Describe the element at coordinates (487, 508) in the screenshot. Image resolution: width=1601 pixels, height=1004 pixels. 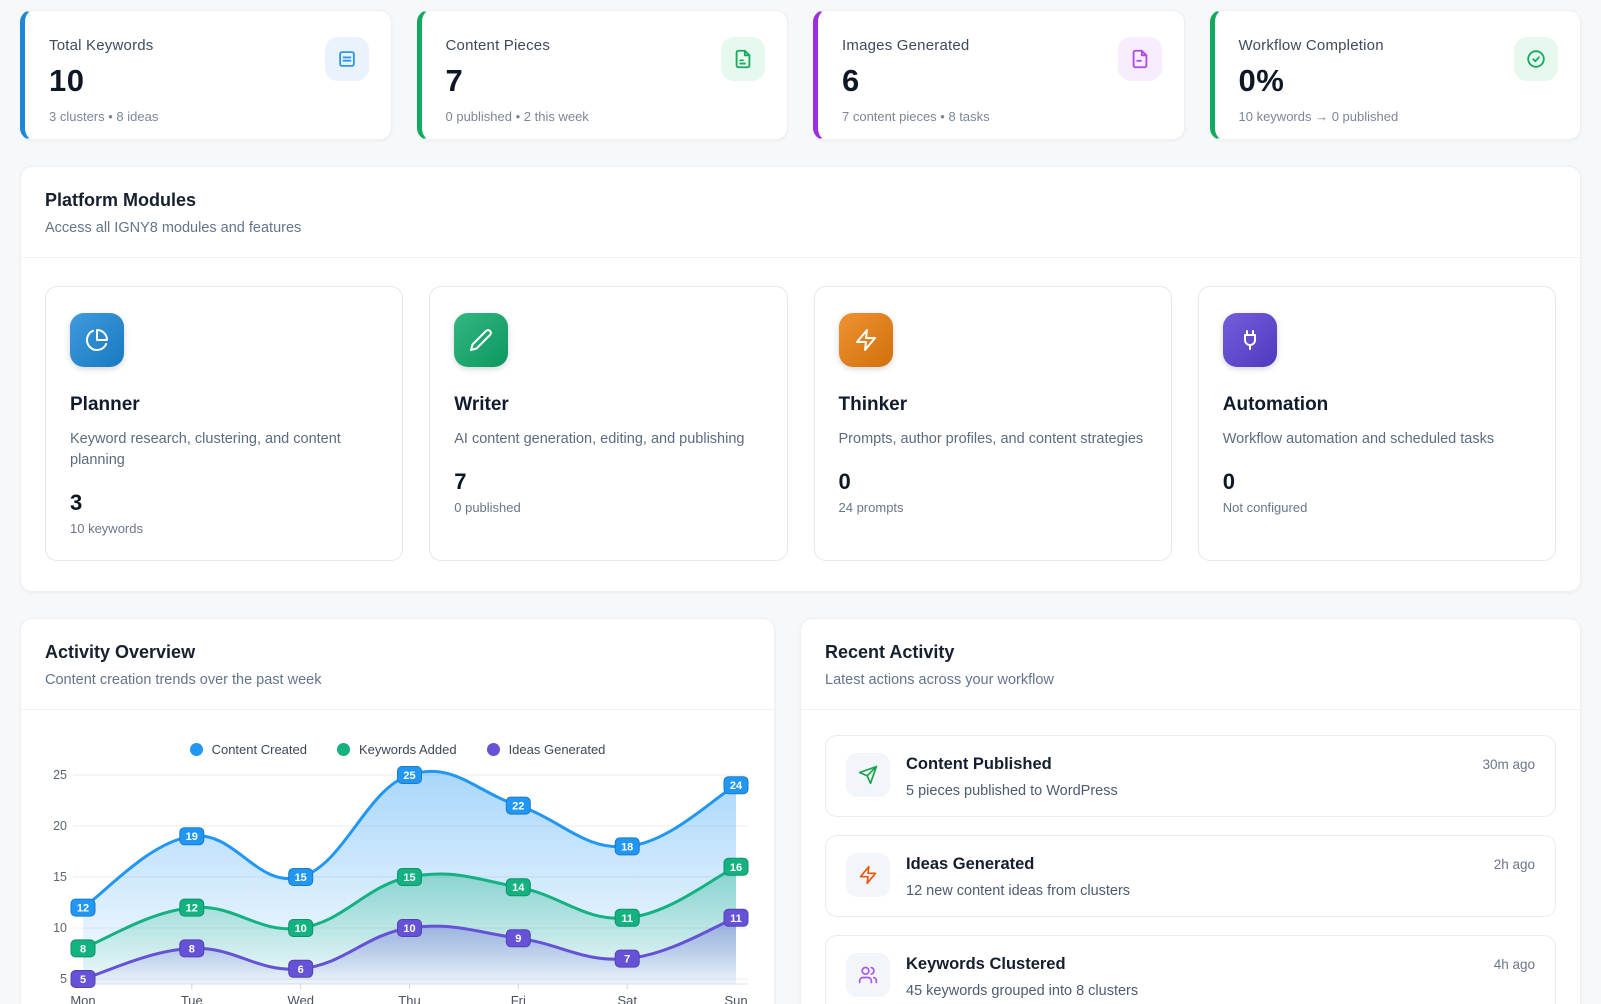
I see `module-subtitle: 0 published` at that location.